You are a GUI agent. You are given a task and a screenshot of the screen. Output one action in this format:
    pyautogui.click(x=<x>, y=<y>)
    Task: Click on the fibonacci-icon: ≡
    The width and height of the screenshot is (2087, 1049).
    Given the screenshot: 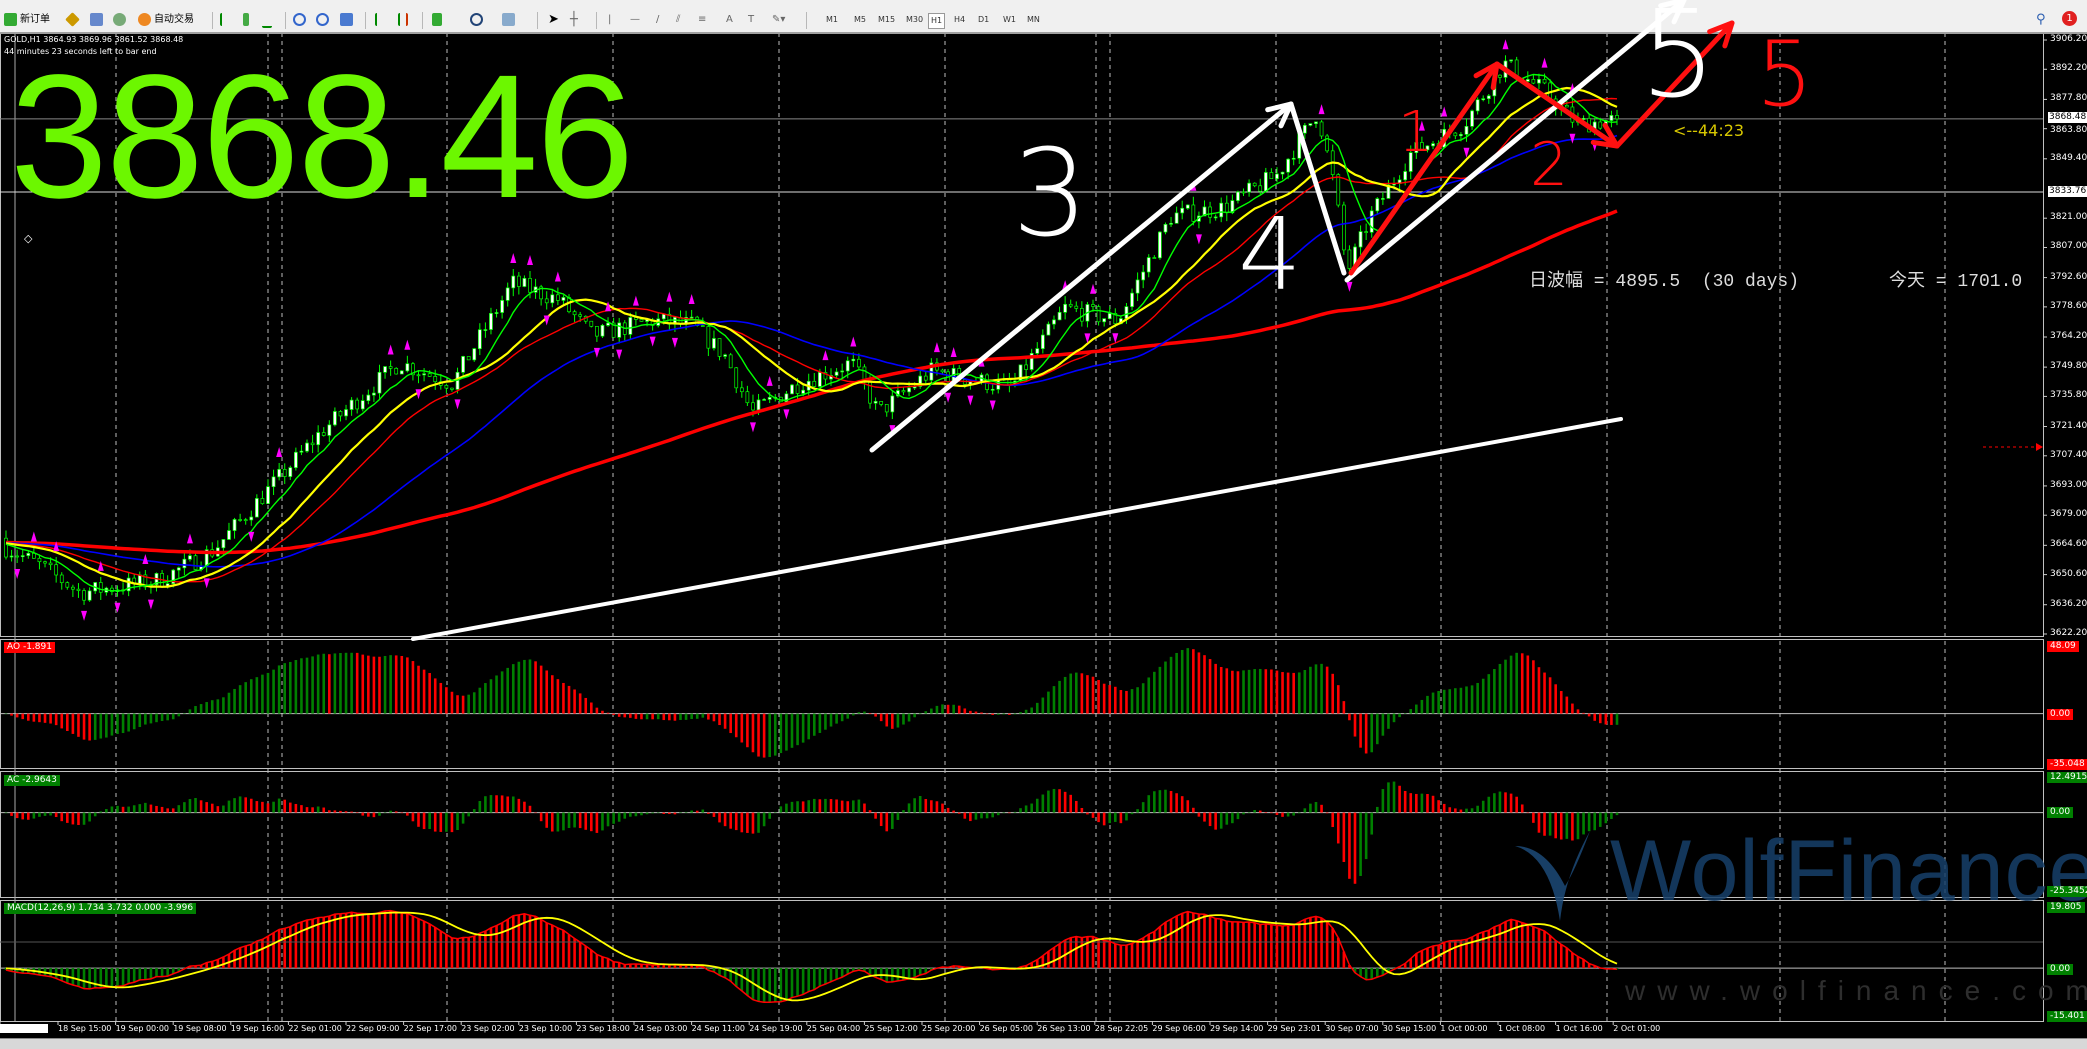 What is the action you would take?
    pyautogui.click(x=702, y=19)
    